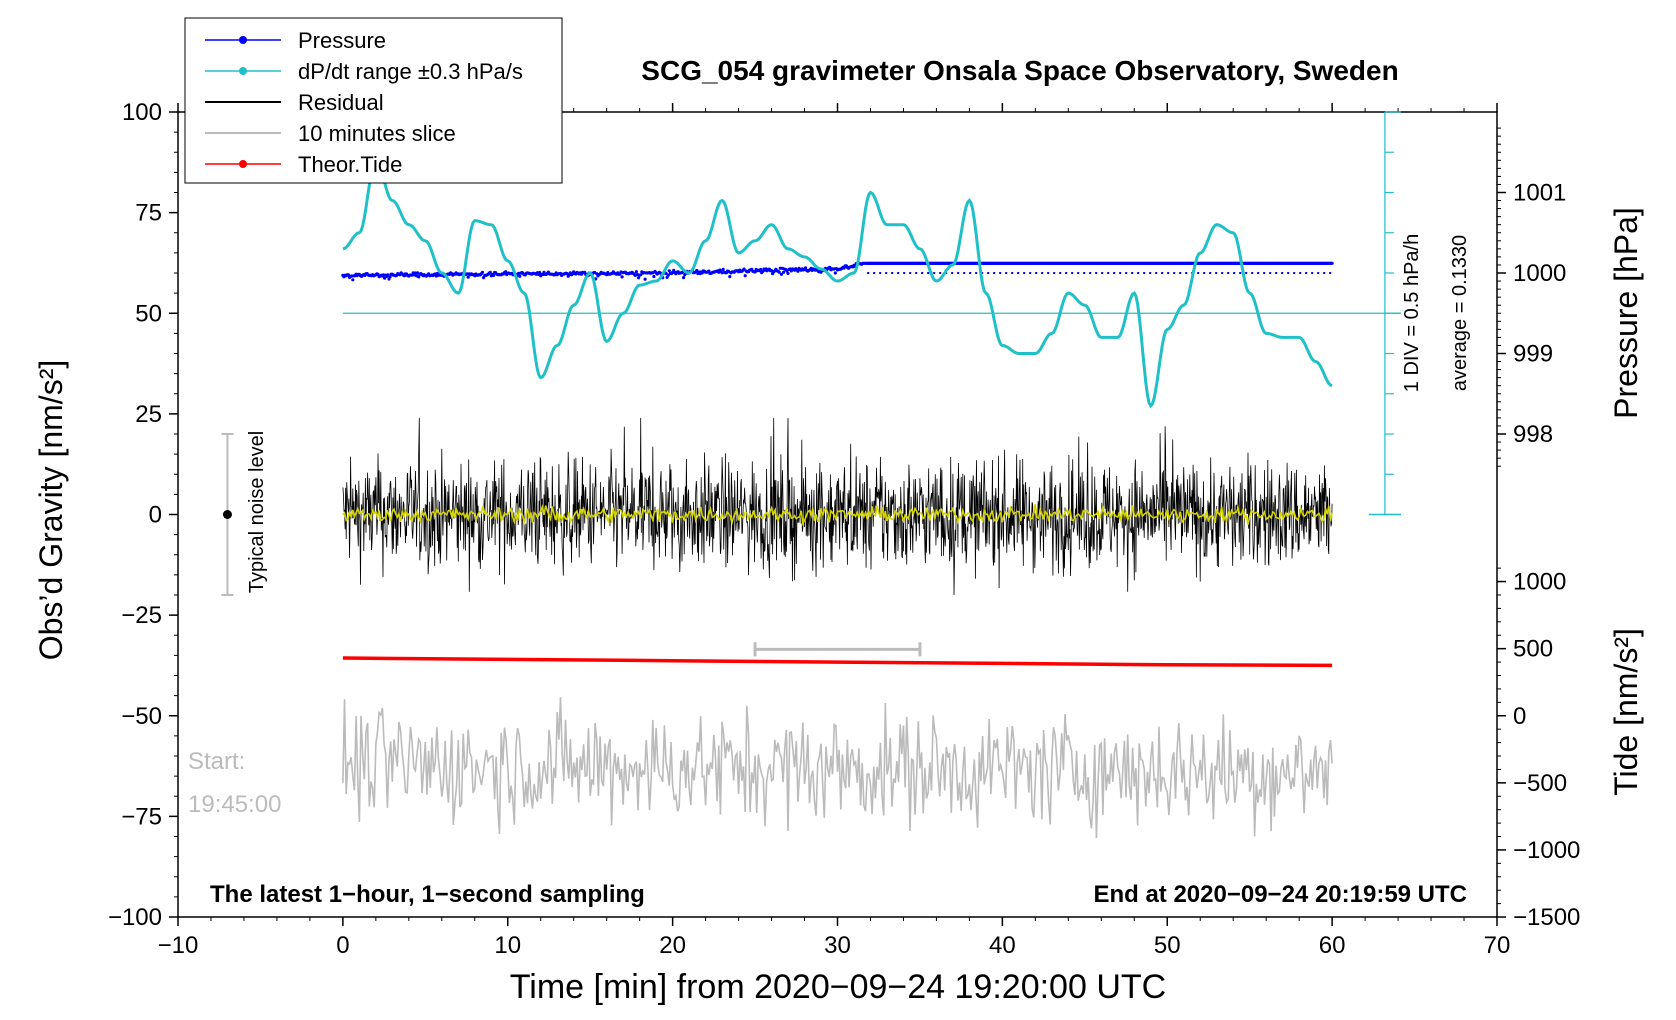 The height and width of the screenshot is (1020, 1676). Describe the element at coordinates (1539, 193) in the screenshot. I see `pressure-tick-label: 1001` at that location.